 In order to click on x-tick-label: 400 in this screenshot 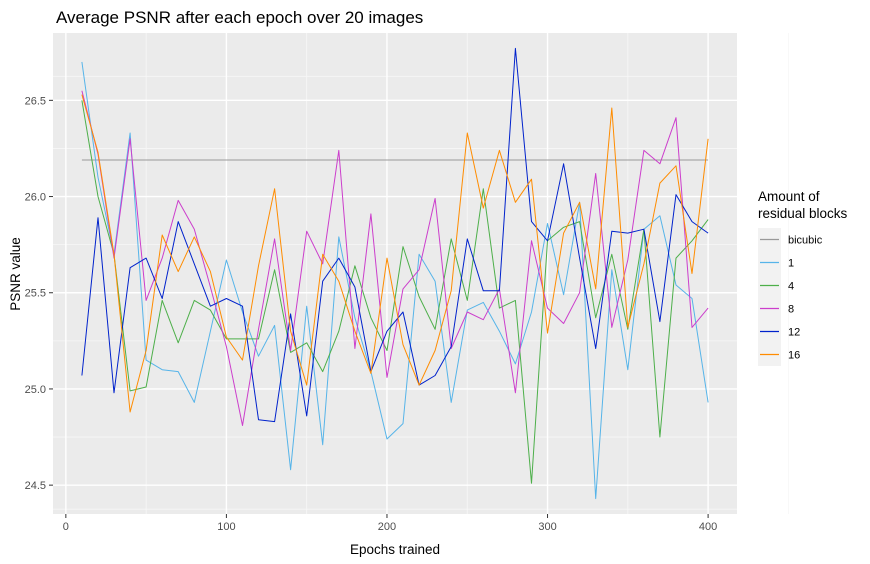, I will do `click(708, 527)`.